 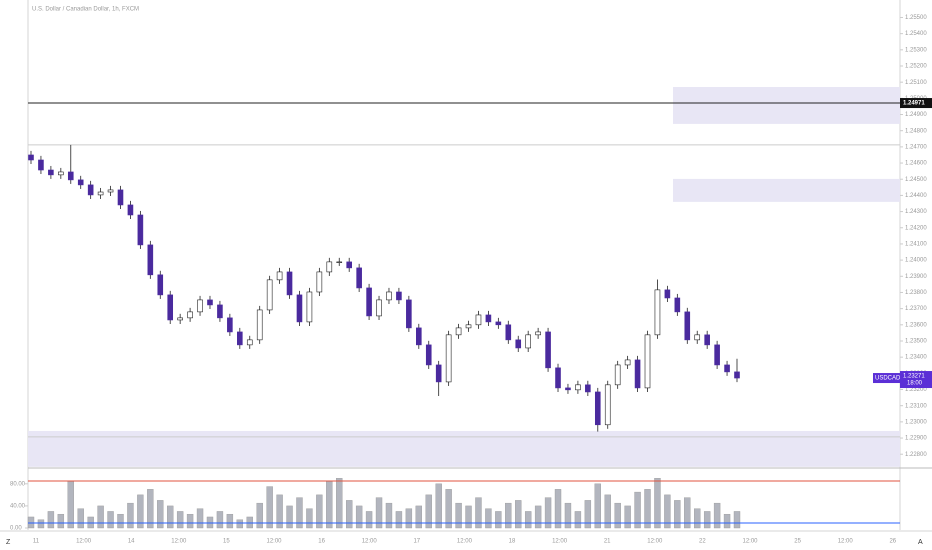 What do you see at coordinates (916, 439) in the screenshot?
I see `y-tick-label: 1.22900` at bounding box center [916, 439].